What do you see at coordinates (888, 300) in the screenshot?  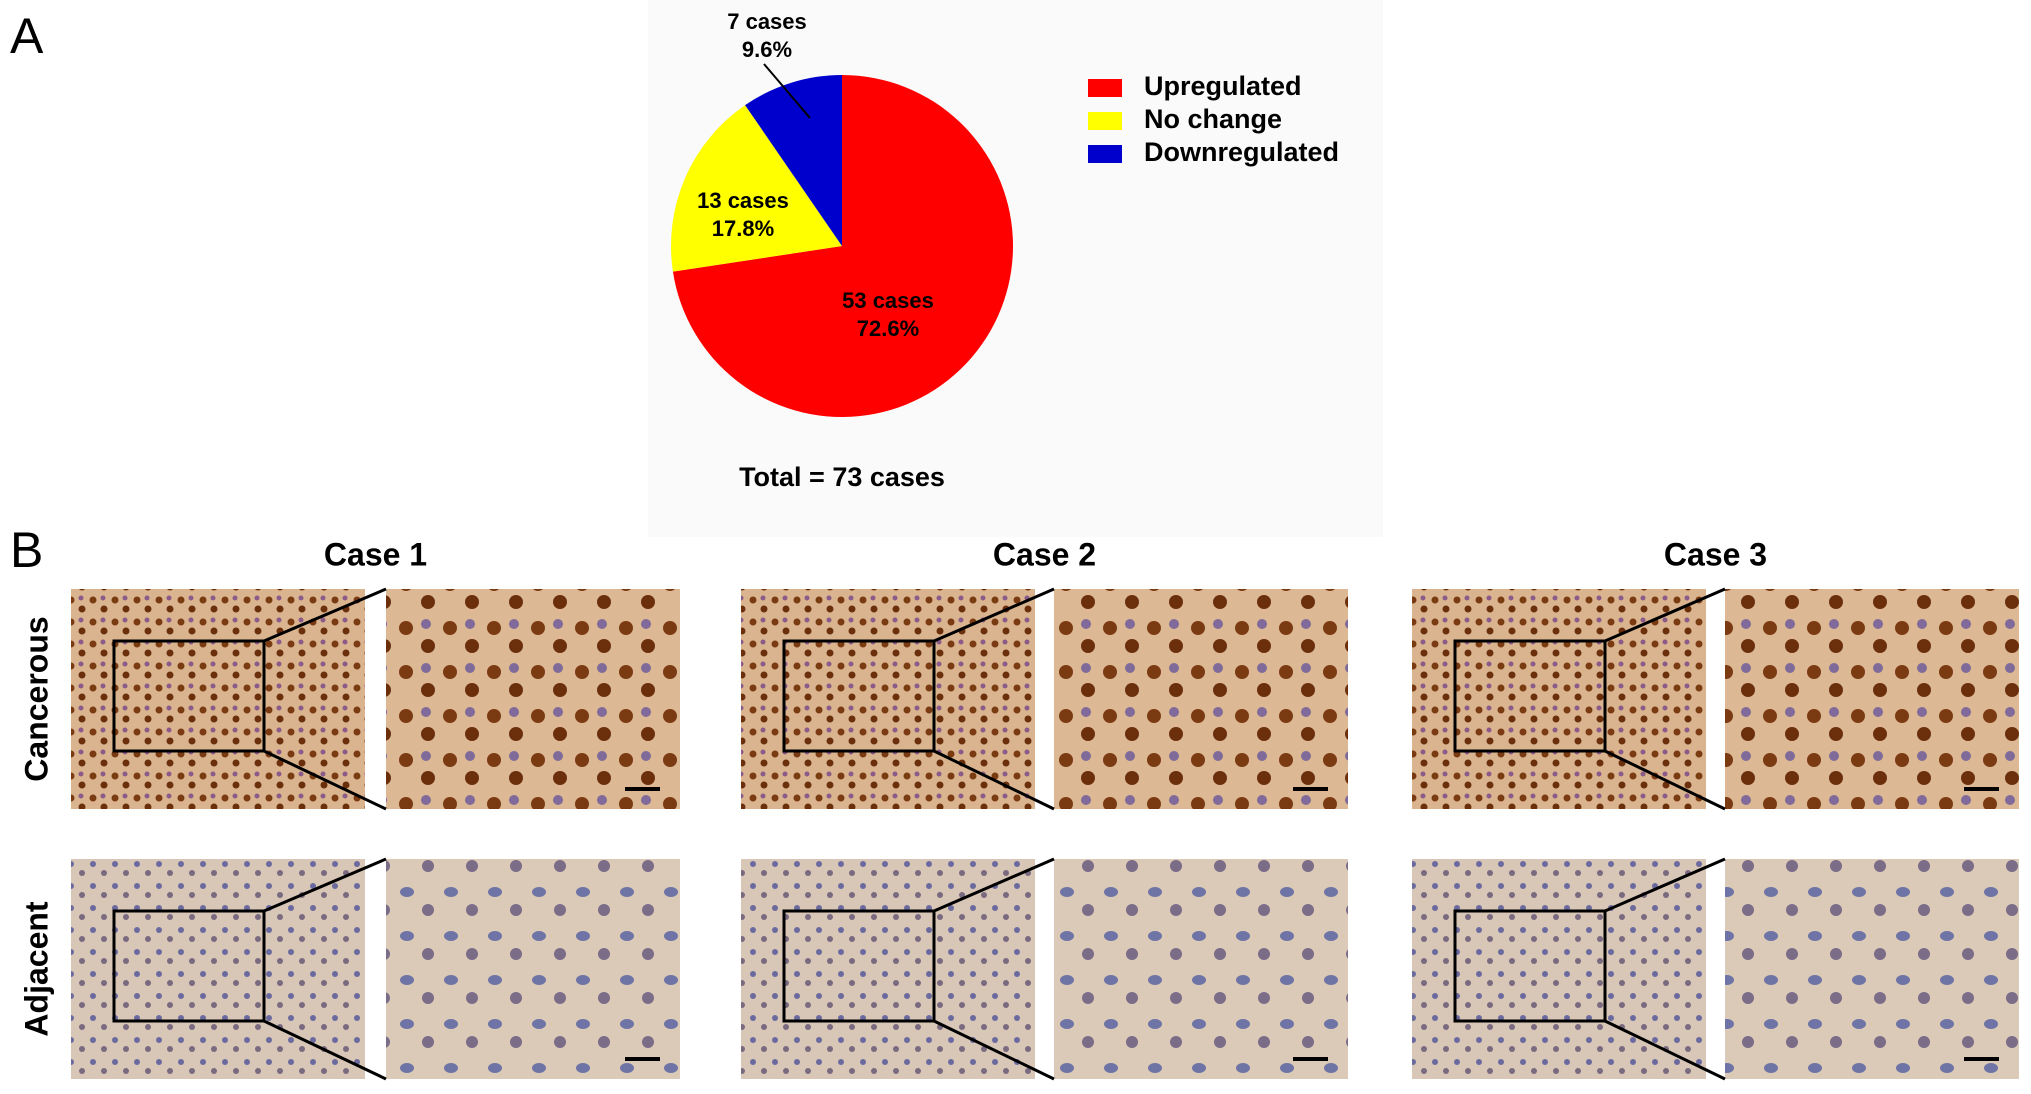 I see `slice-count-label: 53 cases` at bounding box center [888, 300].